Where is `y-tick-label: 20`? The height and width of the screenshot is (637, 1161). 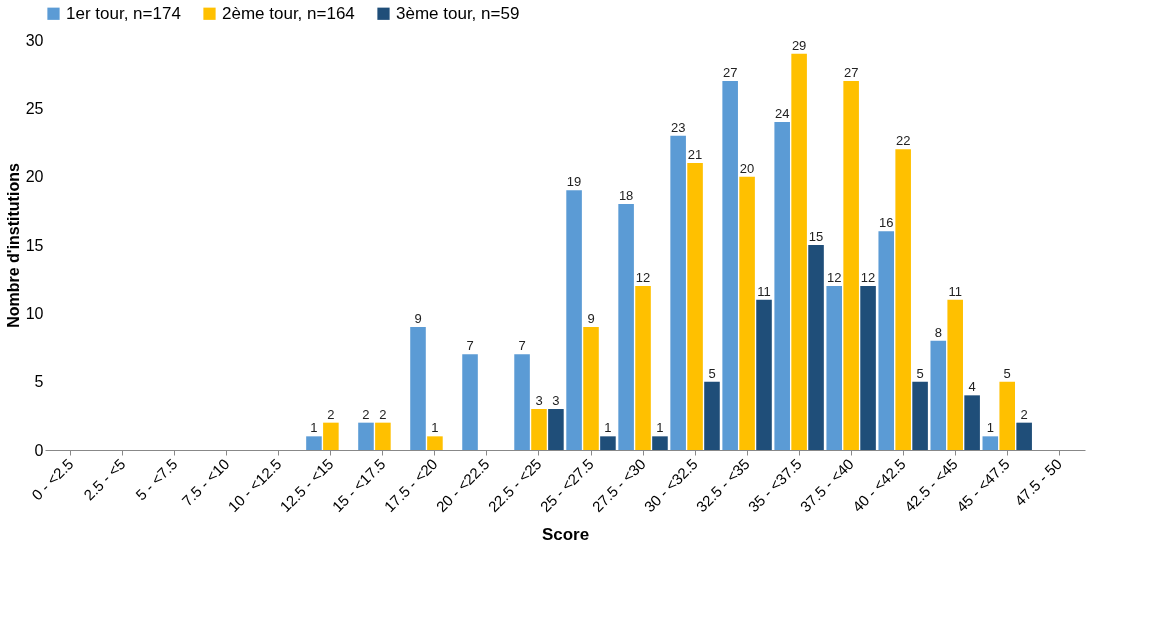 y-tick-label: 20 is located at coordinates (34, 177).